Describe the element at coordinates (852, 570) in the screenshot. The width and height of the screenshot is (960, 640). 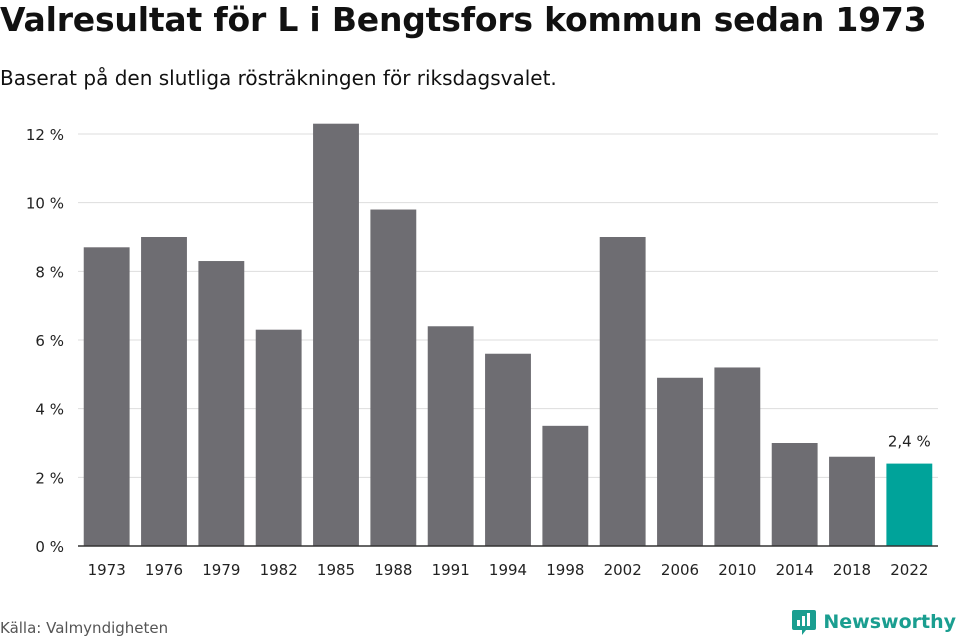
I see `x-tick-label: 2018` at that location.